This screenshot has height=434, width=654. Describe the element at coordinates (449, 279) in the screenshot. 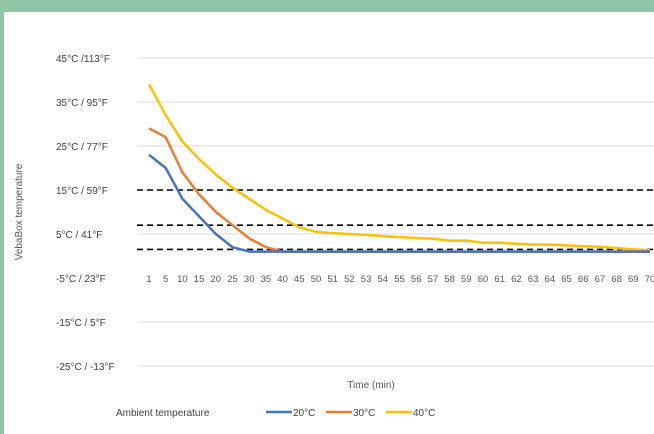

I see `x-tick-label: 58` at that location.